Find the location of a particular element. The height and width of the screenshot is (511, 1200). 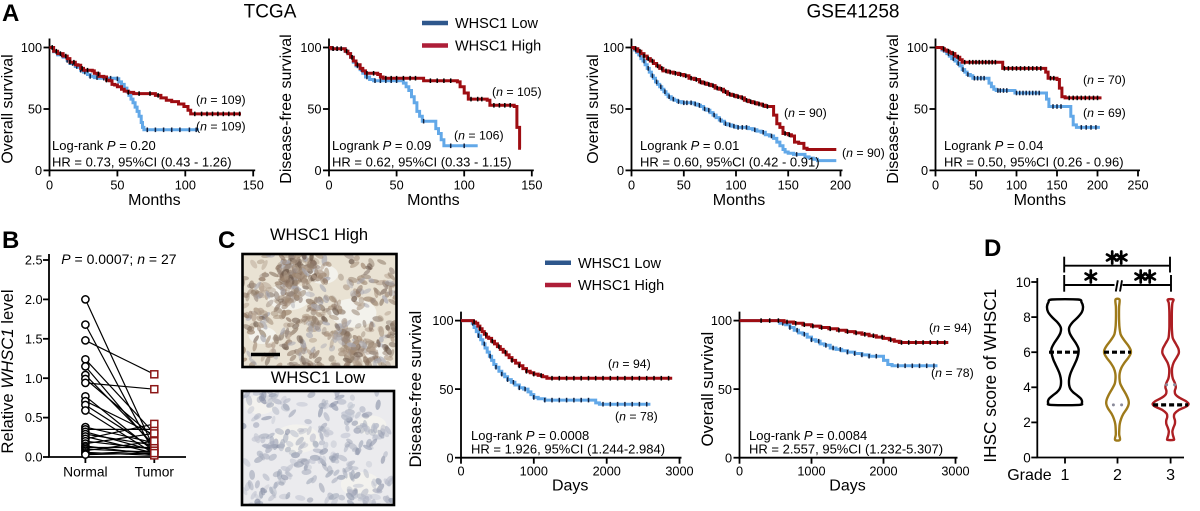

svg-text: Grade is located at coordinates (1029, 475).